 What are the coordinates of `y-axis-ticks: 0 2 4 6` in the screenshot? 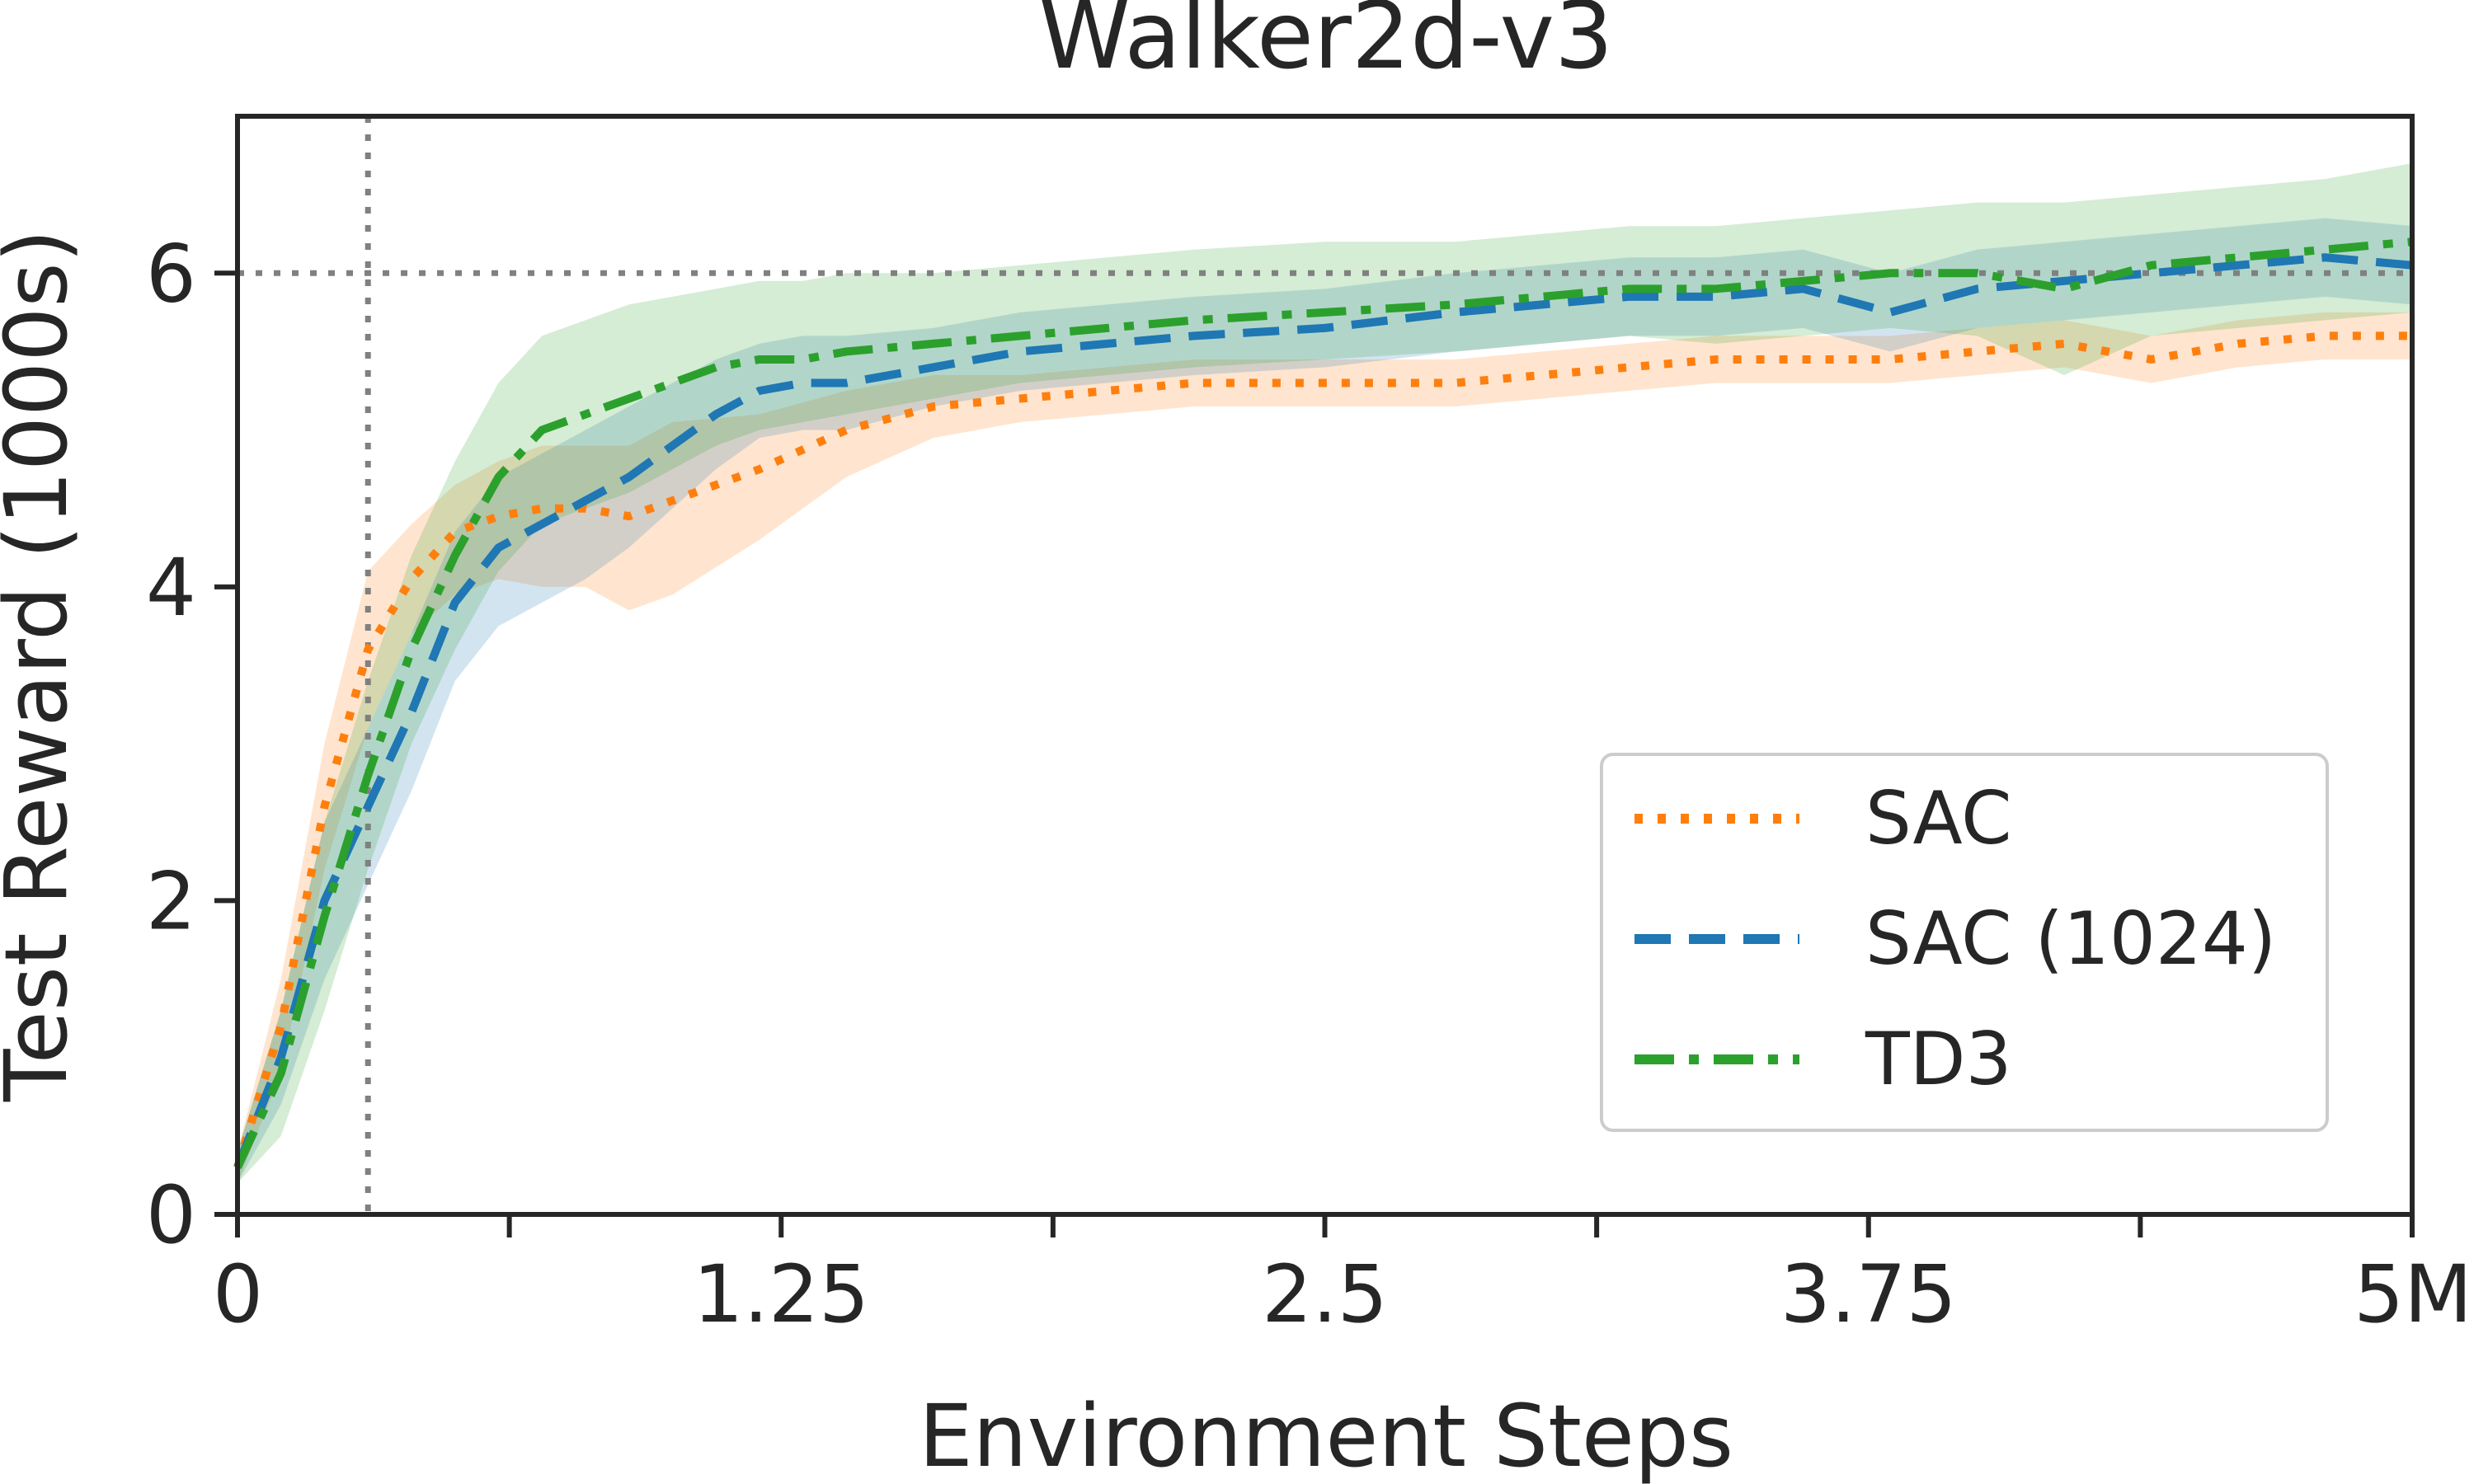 It's located at (192, 744).